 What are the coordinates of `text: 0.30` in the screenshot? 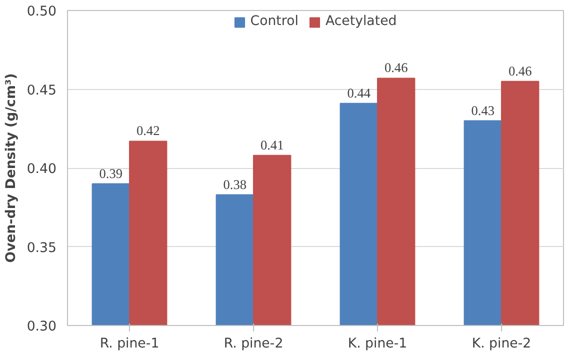 It's located at (41, 327).